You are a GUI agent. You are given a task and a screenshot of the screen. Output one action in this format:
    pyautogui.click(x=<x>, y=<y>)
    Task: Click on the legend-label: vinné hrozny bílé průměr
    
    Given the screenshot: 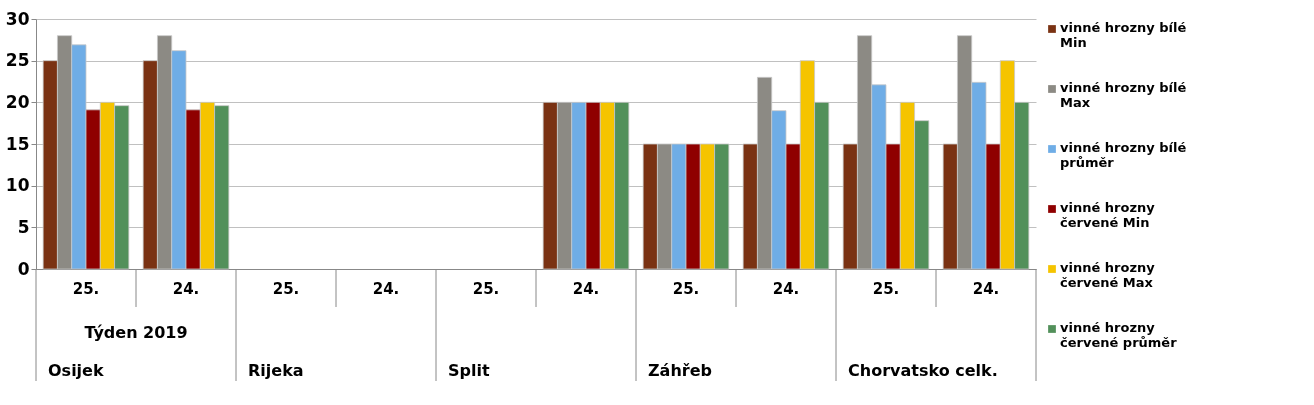 What is the action you would take?
    pyautogui.click(x=1123, y=155)
    